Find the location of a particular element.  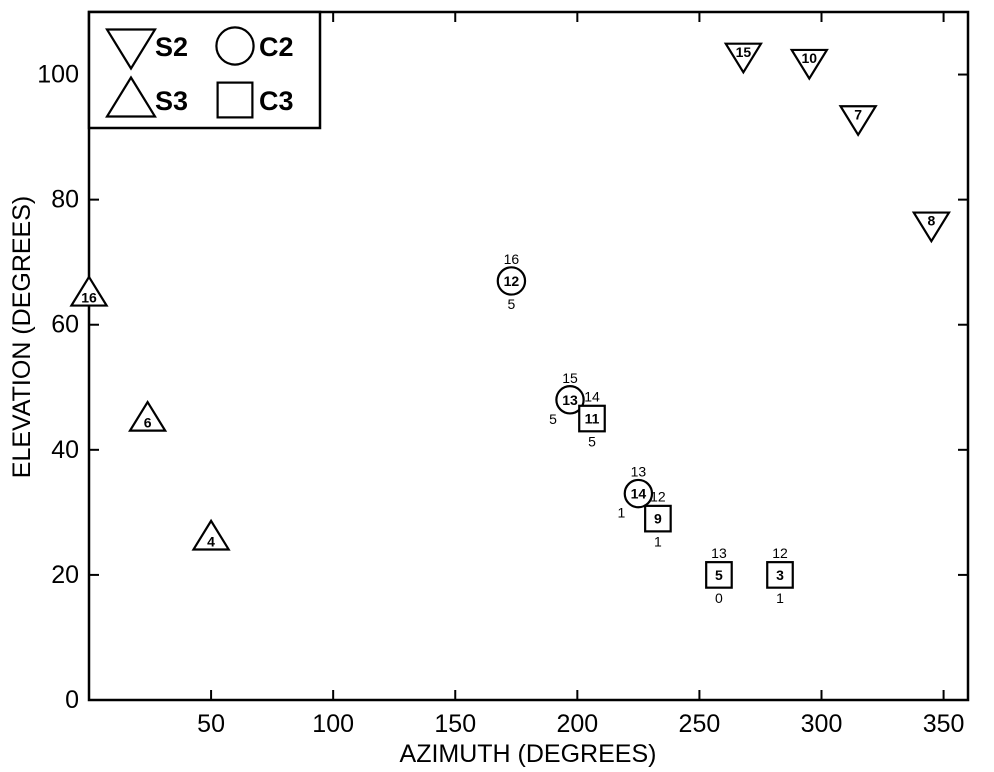

point-label: 11 is located at coordinates (592, 419).